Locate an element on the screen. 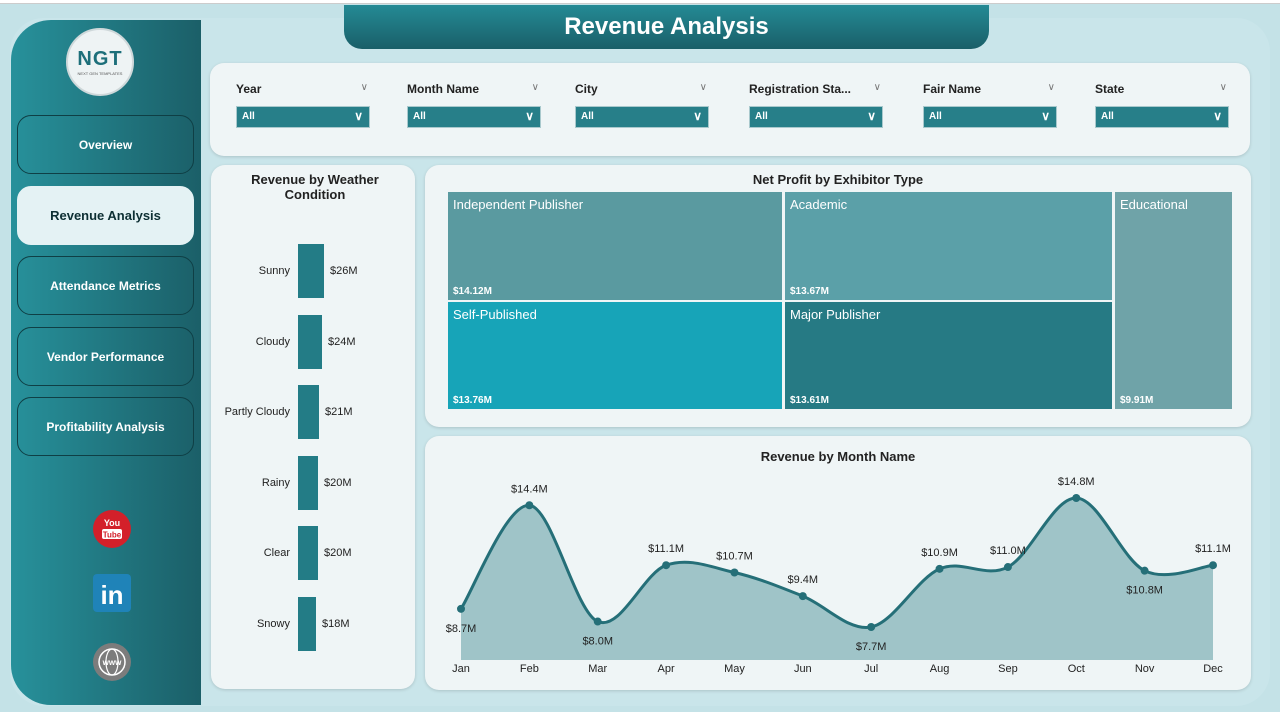  svg-text: www is located at coordinates (112, 662).